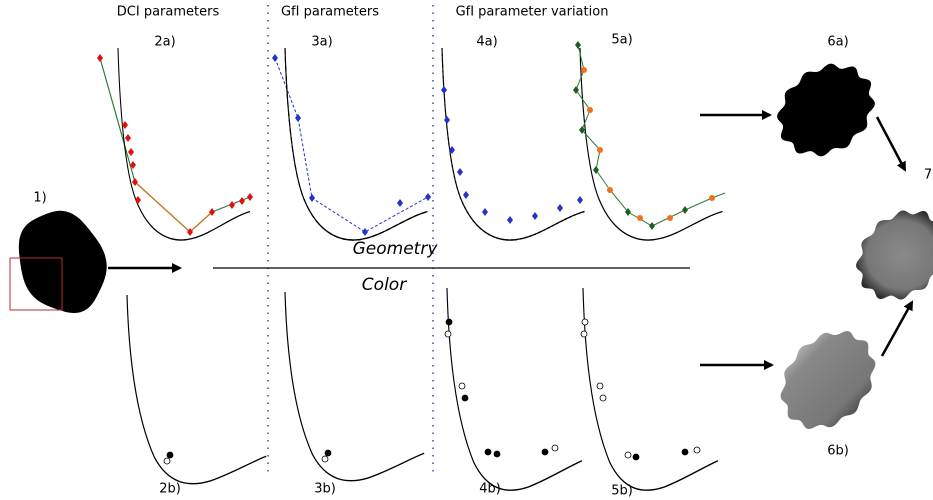 The width and height of the screenshot is (933, 500). I want to click on section-color: Color, so click(384, 285).